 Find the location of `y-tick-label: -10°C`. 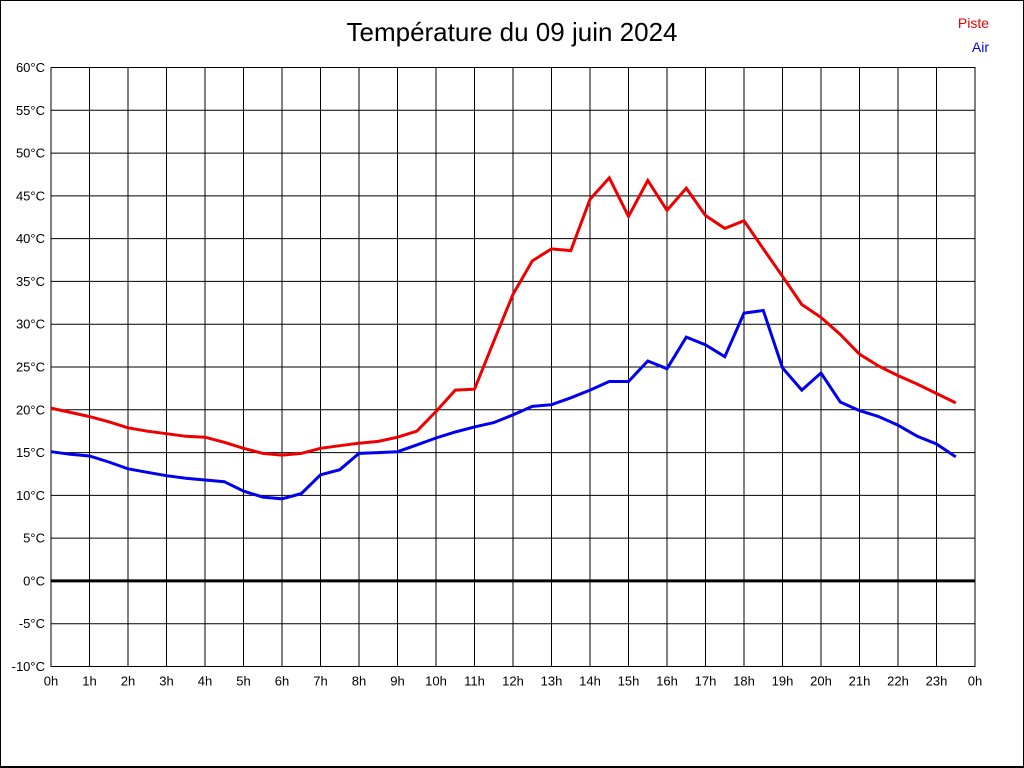

y-tick-label: -10°C is located at coordinates (28, 666).